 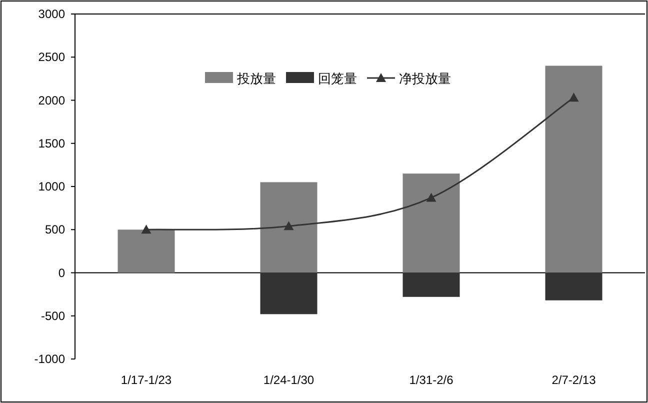 I want to click on legend-label: 净投放量, so click(x=425, y=78).